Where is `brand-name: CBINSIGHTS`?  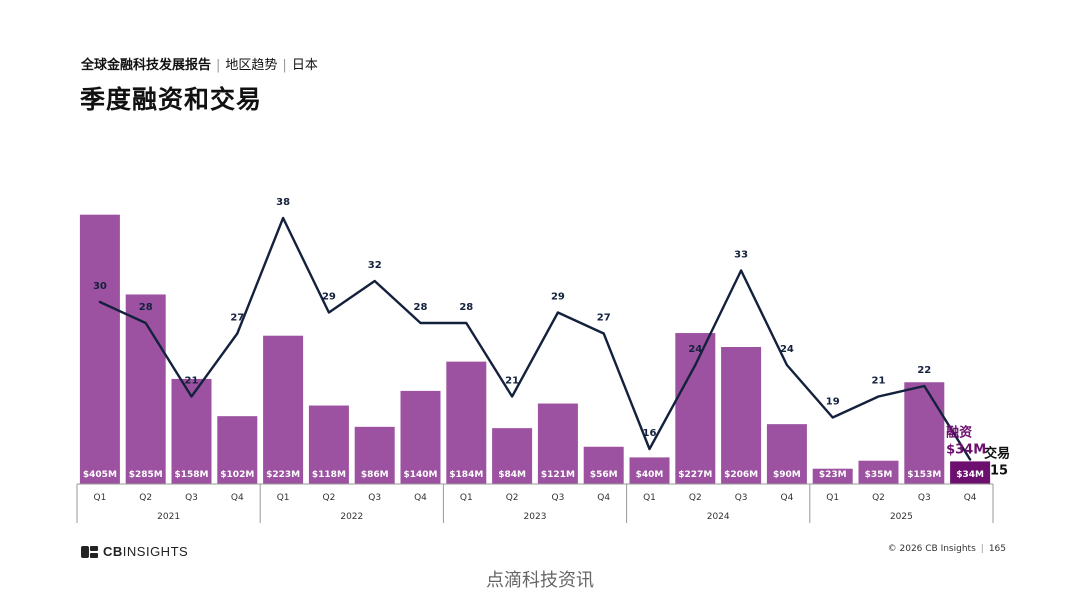
brand-name: CBINSIGHTS is located at coordinates (146, 551).